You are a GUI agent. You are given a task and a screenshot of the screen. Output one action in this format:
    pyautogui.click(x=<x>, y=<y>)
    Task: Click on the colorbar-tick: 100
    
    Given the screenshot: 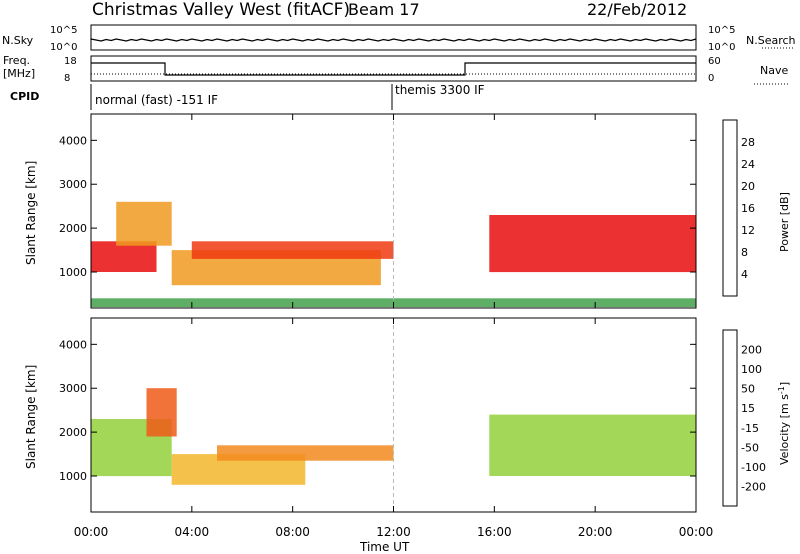 What is the action you would take?
    pyautogui.click(x=751, y=369)
    